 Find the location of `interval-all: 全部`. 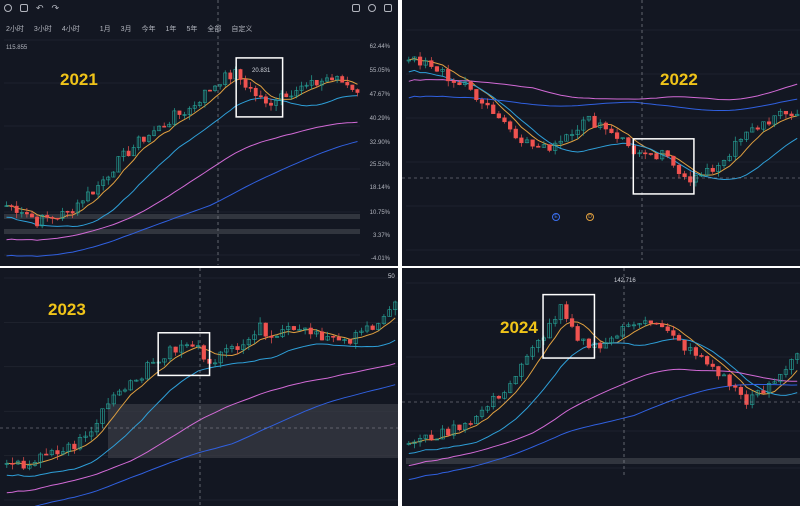

interval-all: 全部 is located at coordinates (214, 29).